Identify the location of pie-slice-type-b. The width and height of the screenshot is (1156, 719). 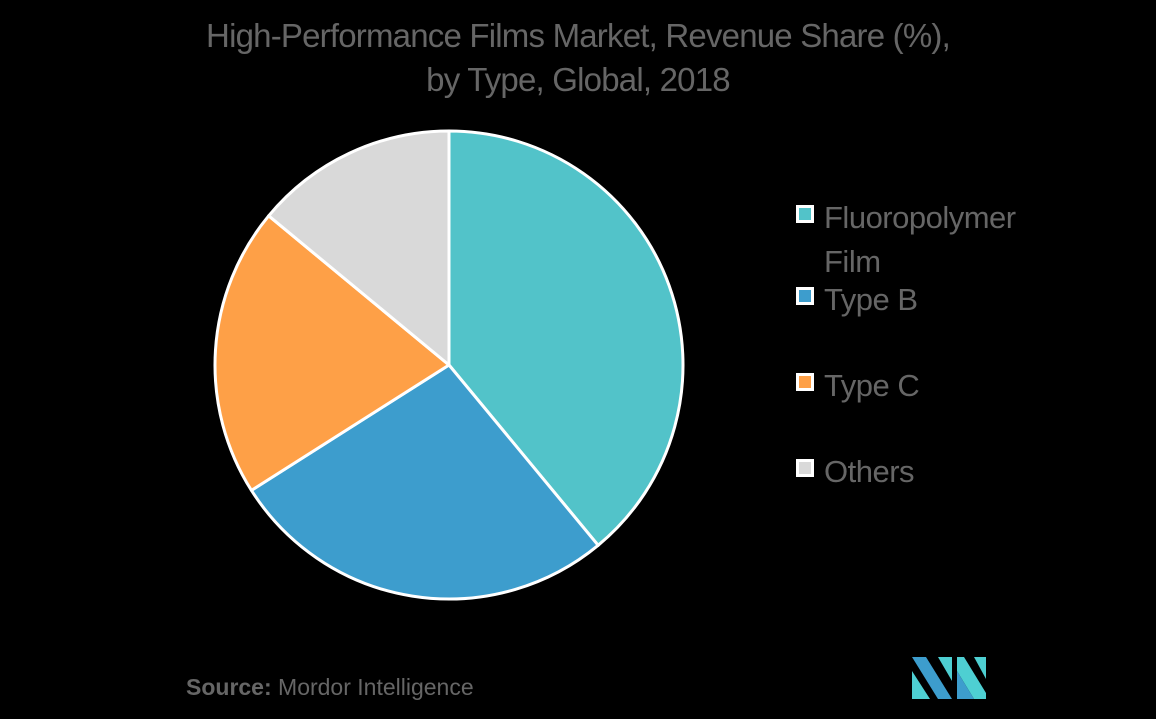
(424, 482).